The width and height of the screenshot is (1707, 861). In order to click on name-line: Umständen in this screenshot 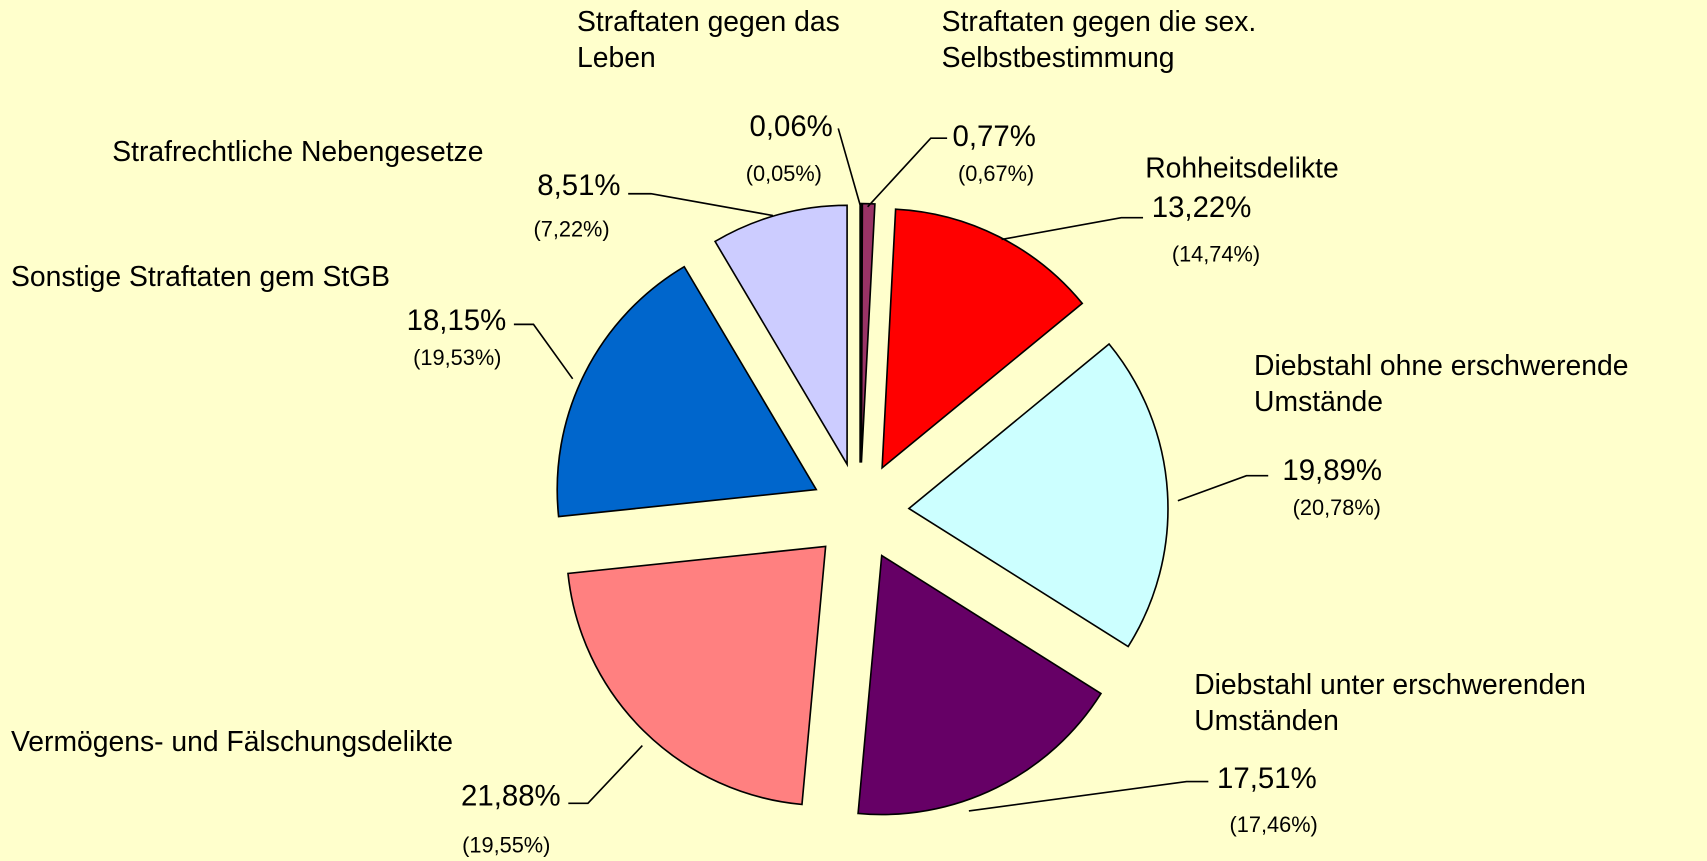, I will do `click(1266, 720)`.